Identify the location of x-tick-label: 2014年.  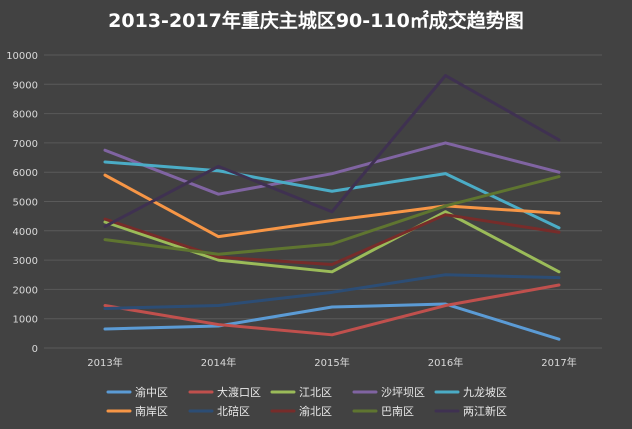
(218, 362).